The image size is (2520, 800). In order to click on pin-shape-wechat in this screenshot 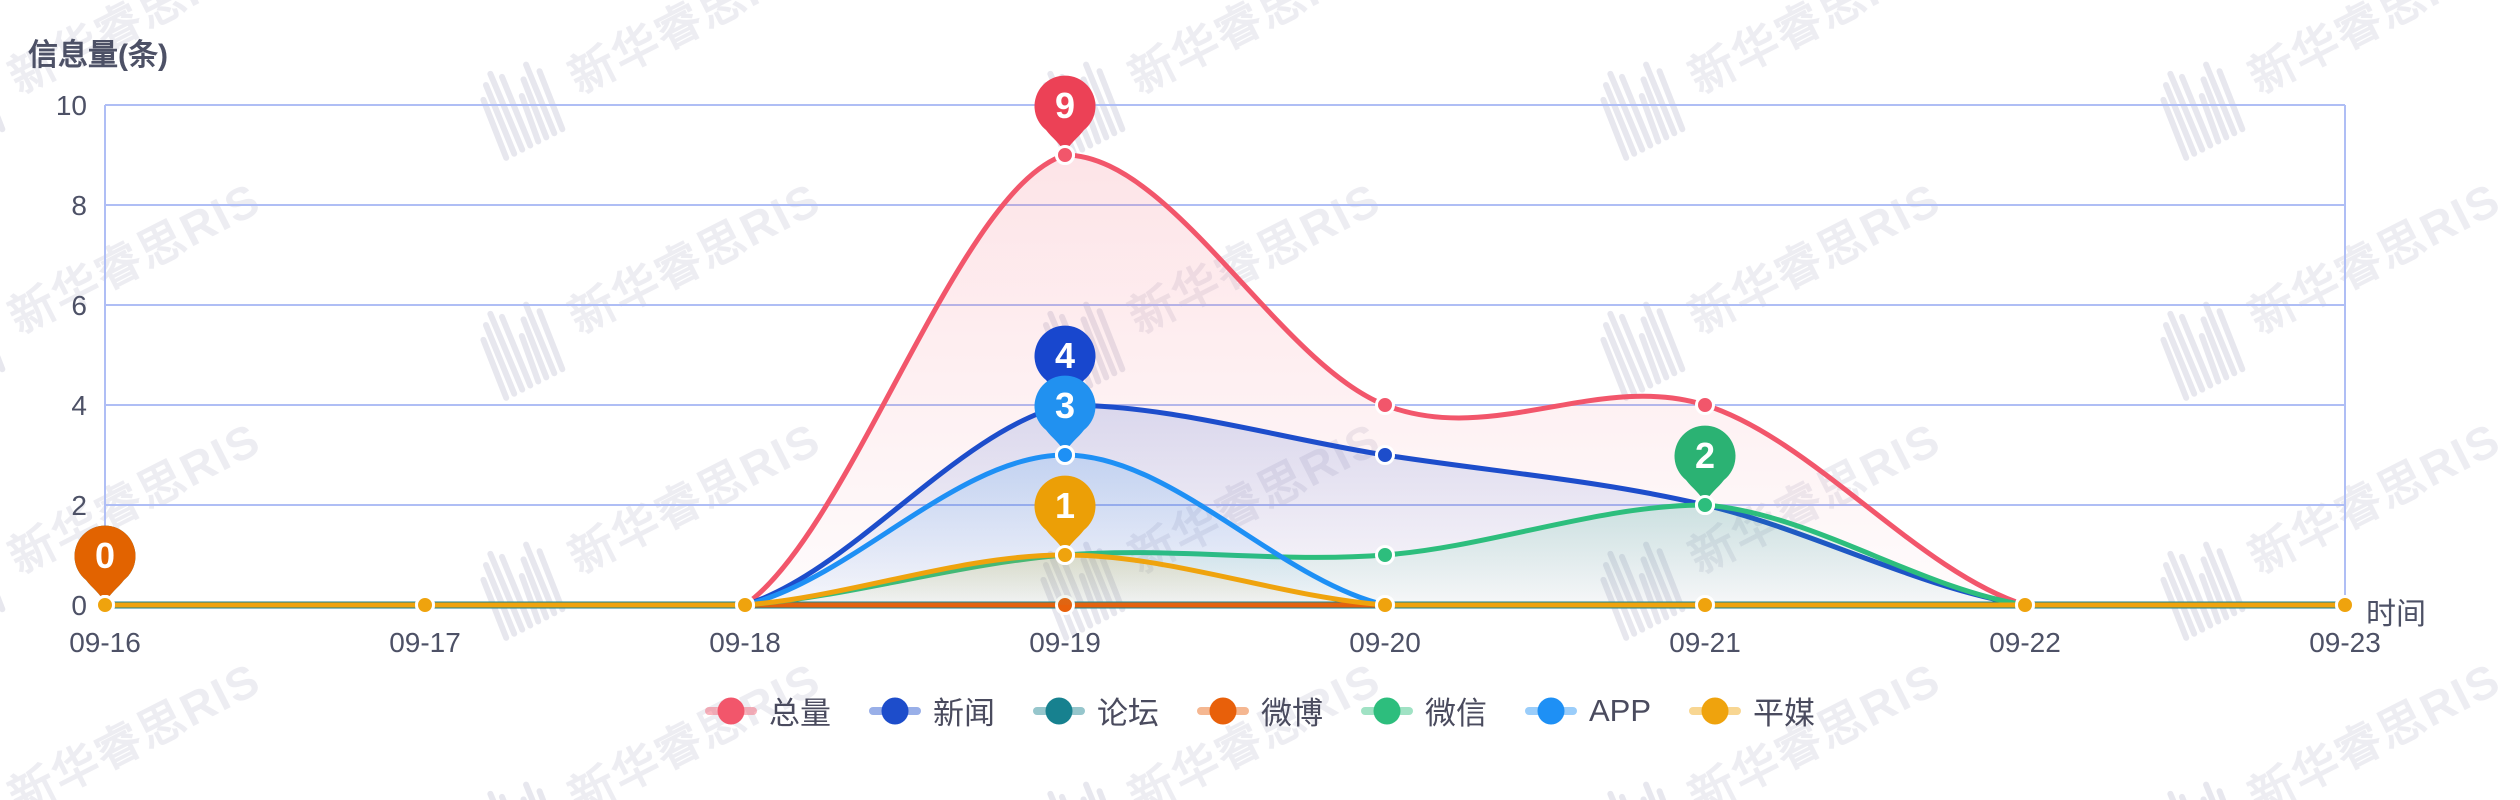, I will do `click(1705, 464)`.